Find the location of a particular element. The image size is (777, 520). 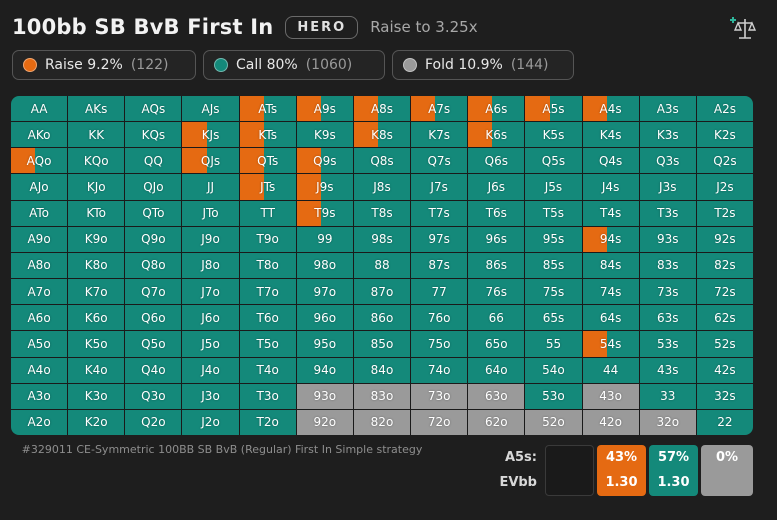

hand-cell-T4o: T4o is located at coordinates (267, 370).